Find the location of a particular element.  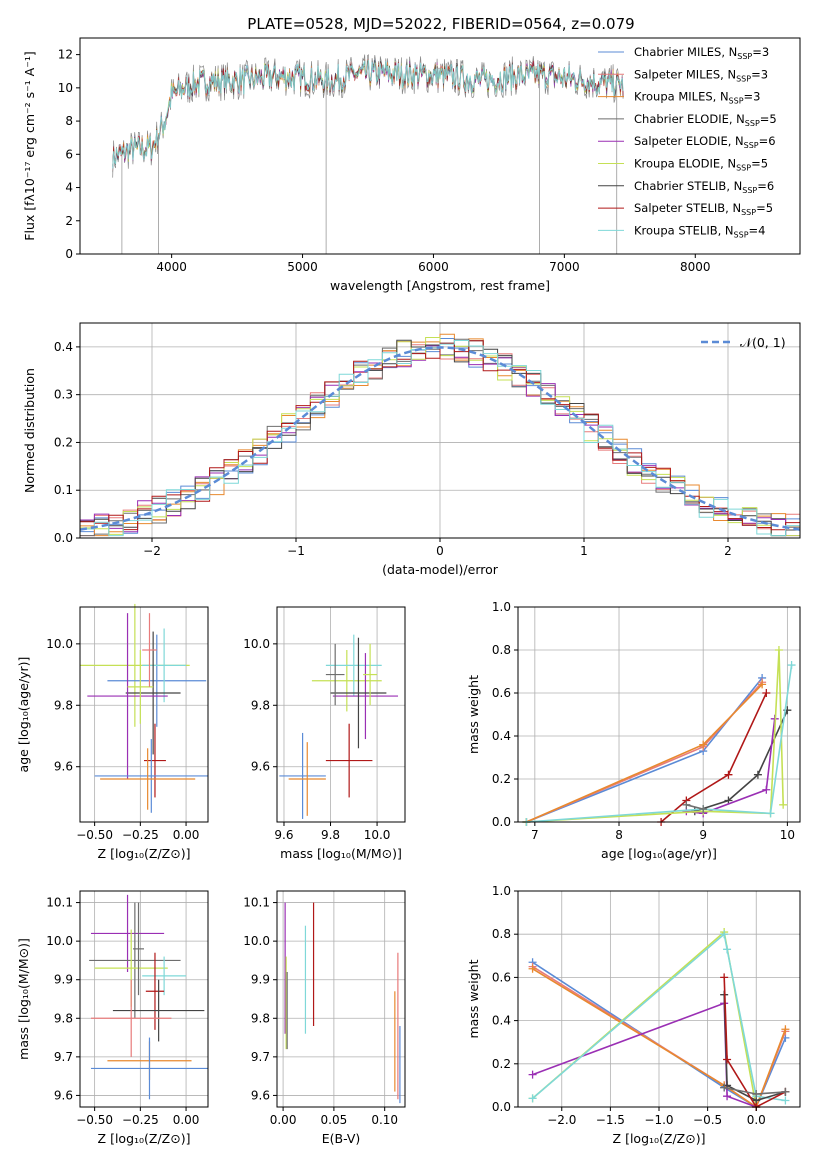

spectrum-data-line is located at coordinates (368, 116).